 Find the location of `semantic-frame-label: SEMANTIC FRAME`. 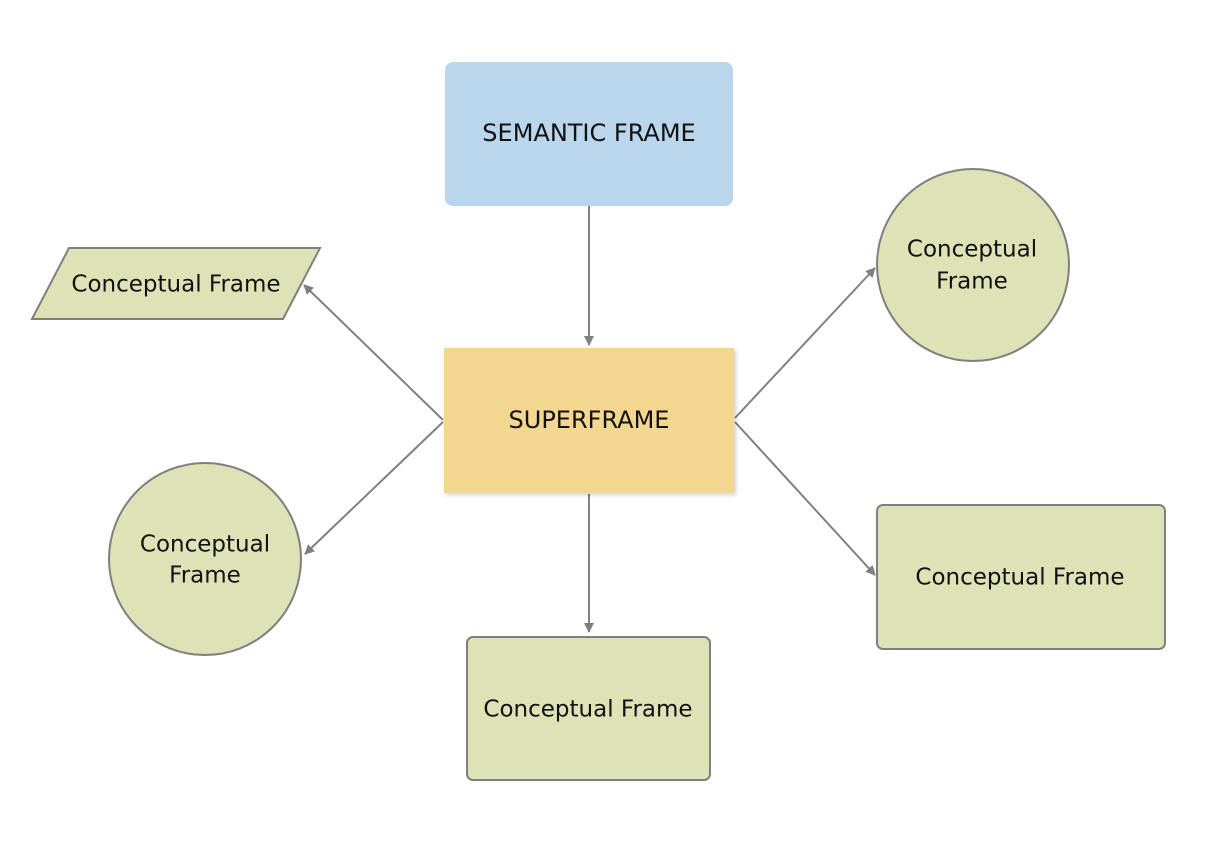

semantic-frame-label: SEMANTIC FRAME is located at coordinates (588, 133).